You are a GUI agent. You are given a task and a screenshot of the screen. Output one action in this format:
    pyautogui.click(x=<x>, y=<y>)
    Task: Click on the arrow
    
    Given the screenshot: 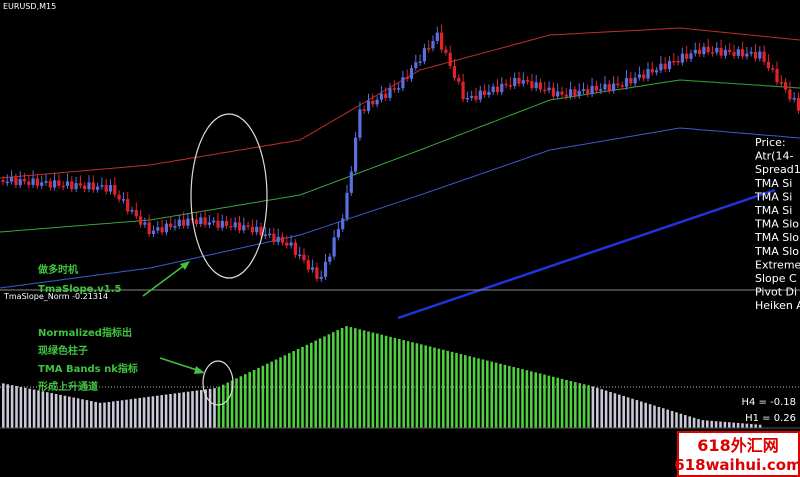 What is the action you would take?
    pyautogui.click(x=180, y=364)
    